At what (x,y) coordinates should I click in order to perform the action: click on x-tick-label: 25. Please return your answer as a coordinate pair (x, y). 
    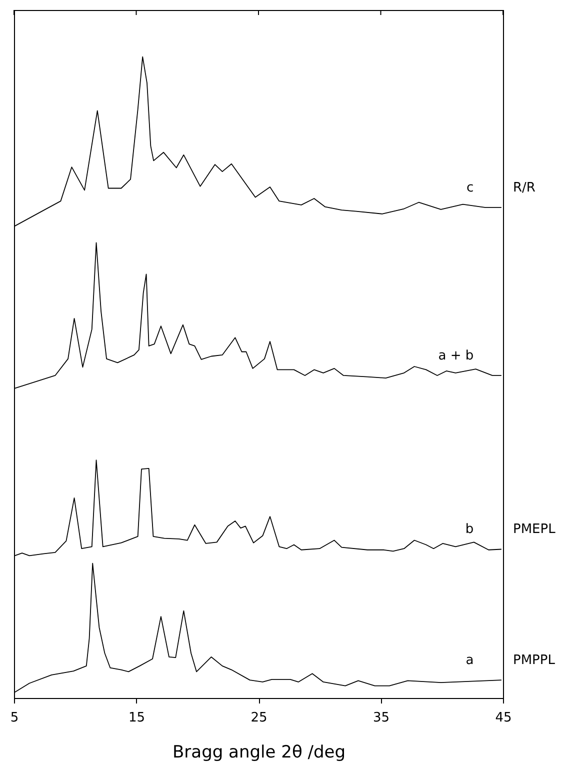
    Looking at the image, I should click on (259, 718).